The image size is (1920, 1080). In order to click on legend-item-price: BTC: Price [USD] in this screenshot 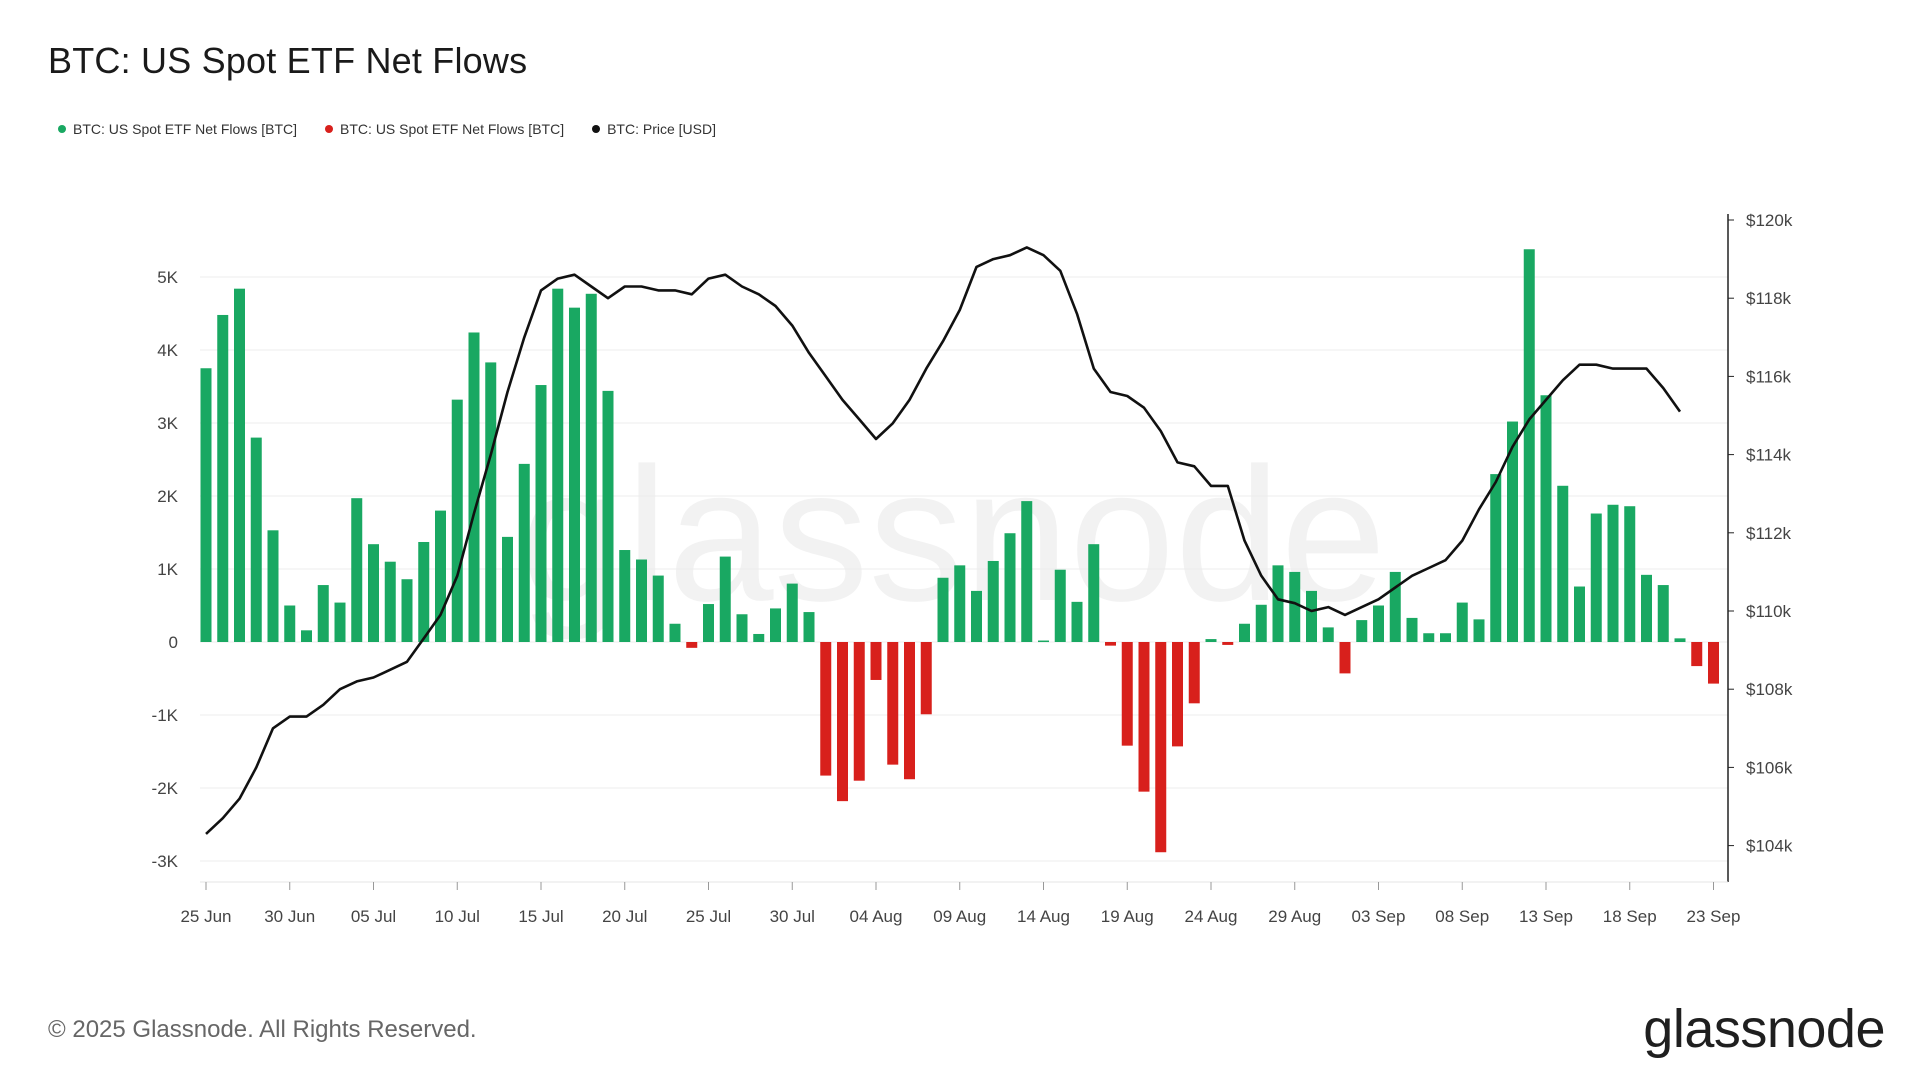, I will do `click(654, 129)`.